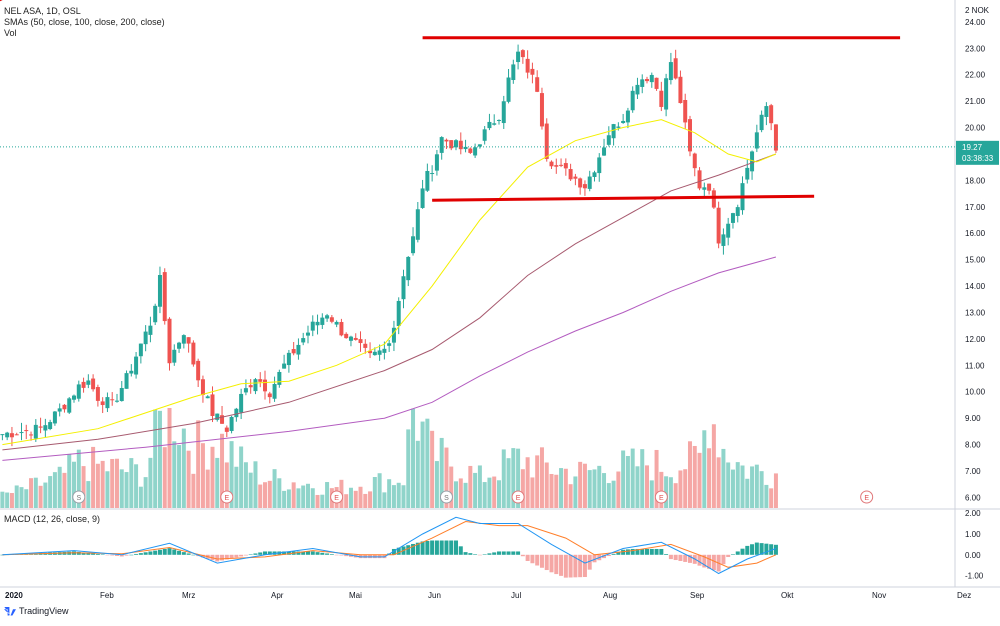 The height and width of the screenshot is (626, 1000). I want to click on symbol-legend: NEL ASA, 1D, OSL, so click(42, 11).